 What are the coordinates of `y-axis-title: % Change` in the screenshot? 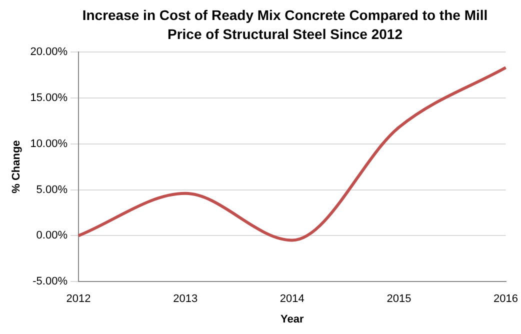 It's located at (16, 167).